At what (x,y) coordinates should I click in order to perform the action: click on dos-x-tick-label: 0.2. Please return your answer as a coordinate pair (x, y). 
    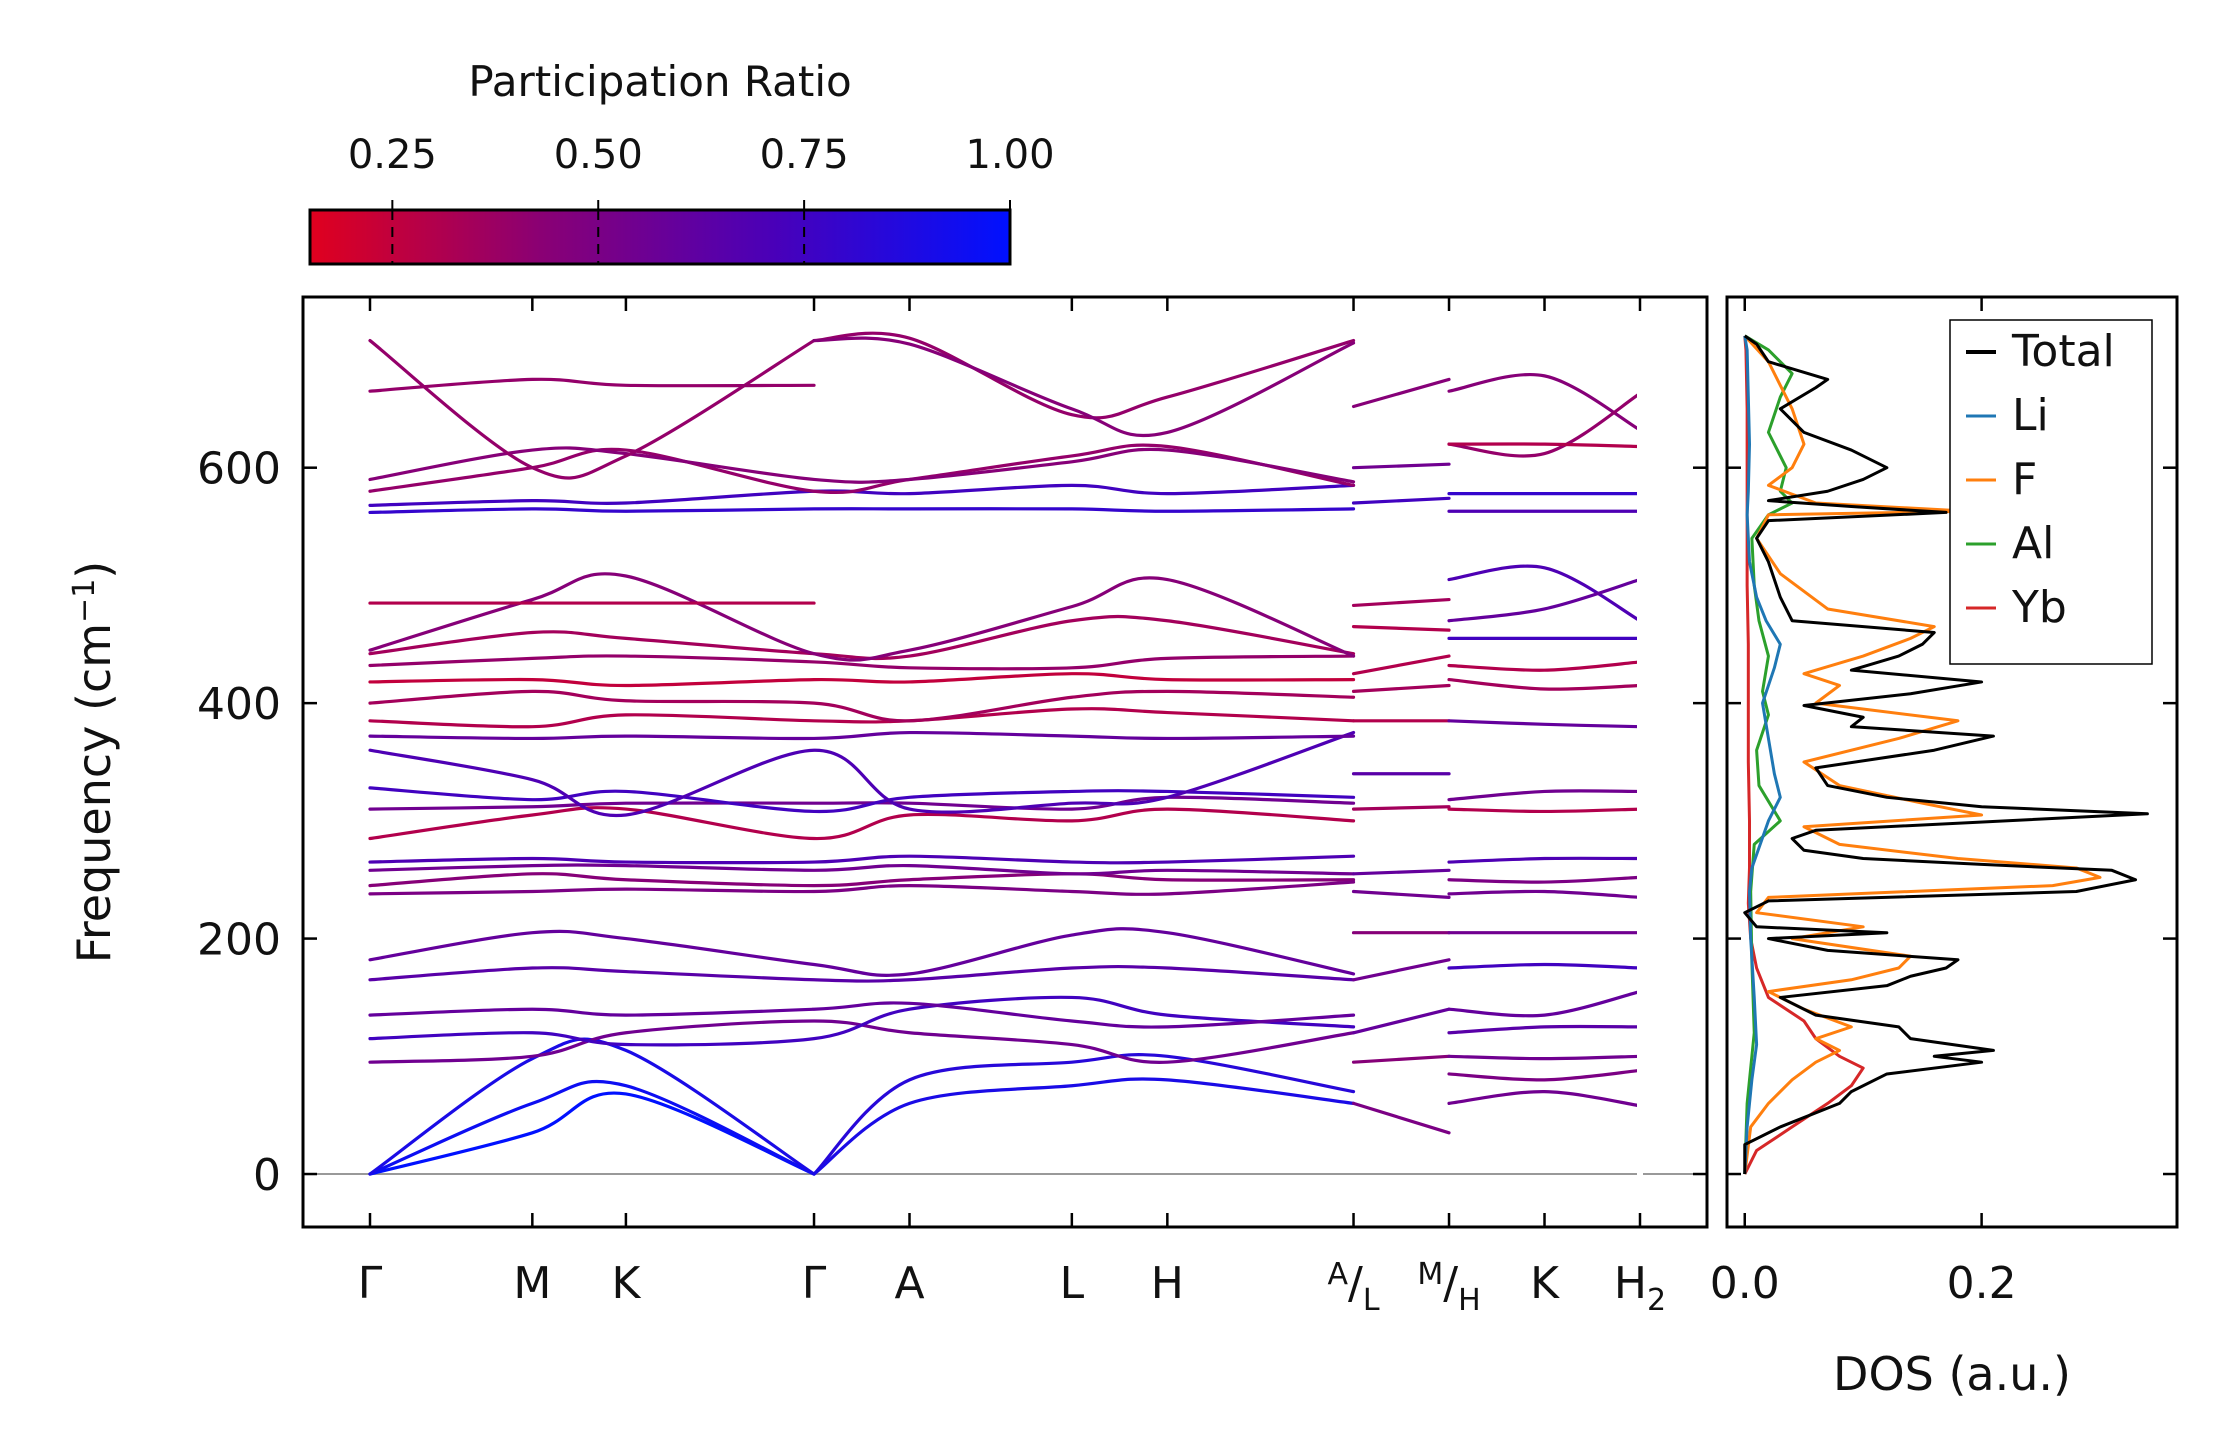
    Looking at the image, I should click on (1982, 1283).